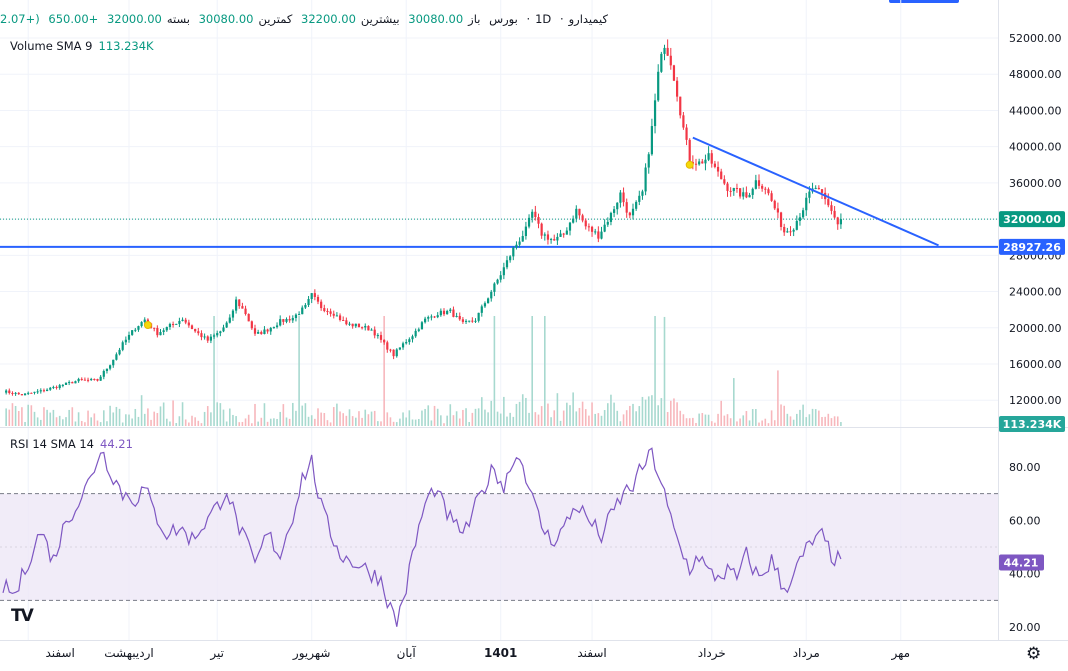 The image size is (1068, 671). Describe the element at coordinates (1035, 183) in the screenshot. I see `price-tick-label: 36000.00` at that location.